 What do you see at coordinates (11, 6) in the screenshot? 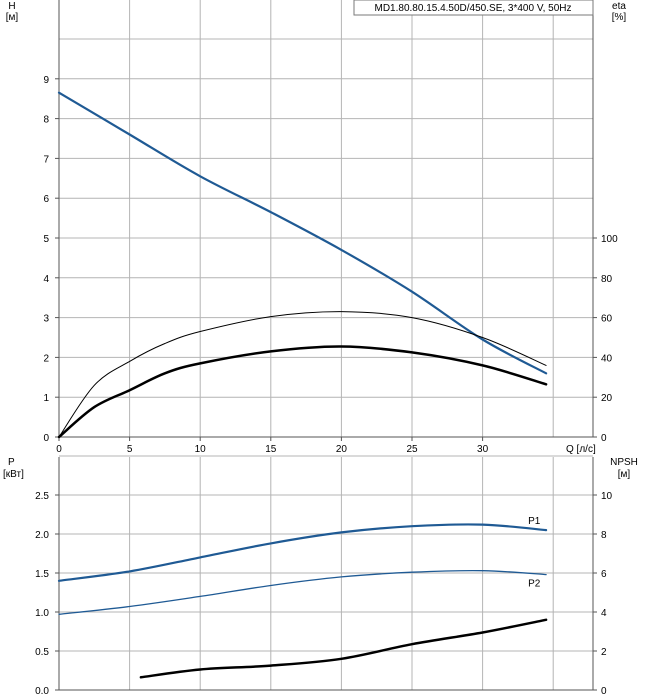
I see `y-left-label: H` at bounding box center [11, 6].